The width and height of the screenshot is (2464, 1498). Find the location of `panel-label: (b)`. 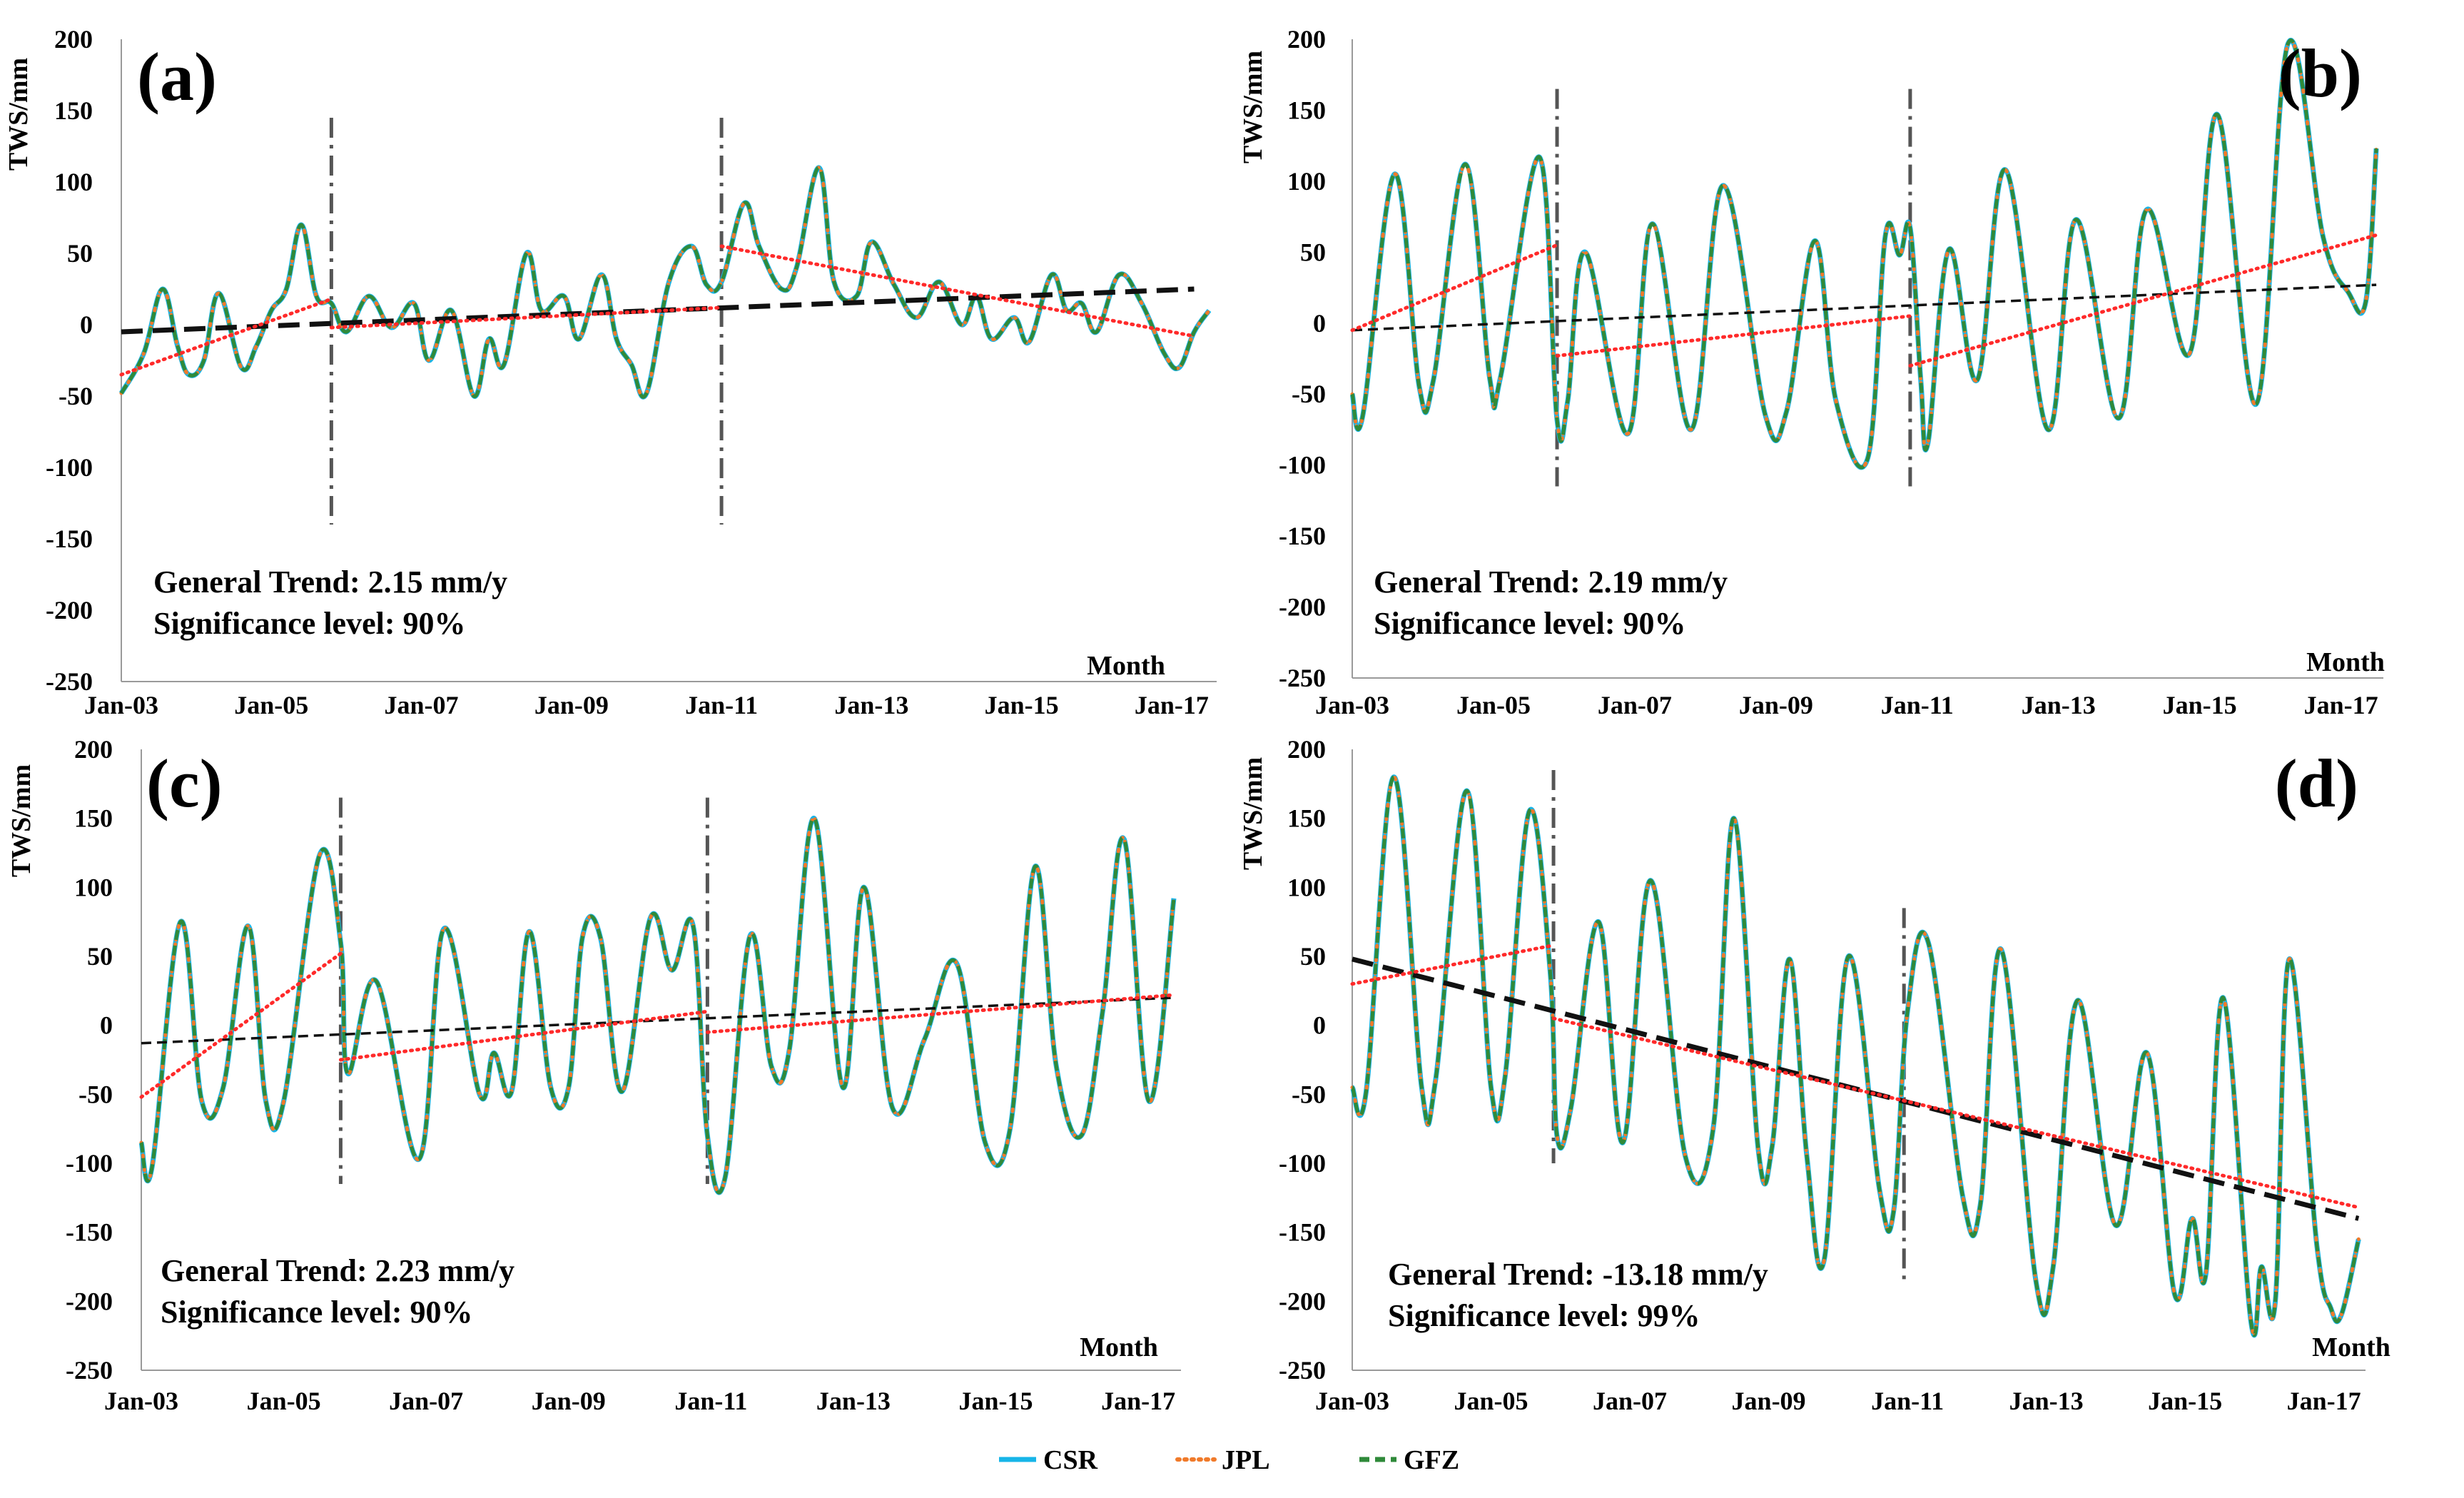

panel-label: (b) is located at coordinates (2320, 73).